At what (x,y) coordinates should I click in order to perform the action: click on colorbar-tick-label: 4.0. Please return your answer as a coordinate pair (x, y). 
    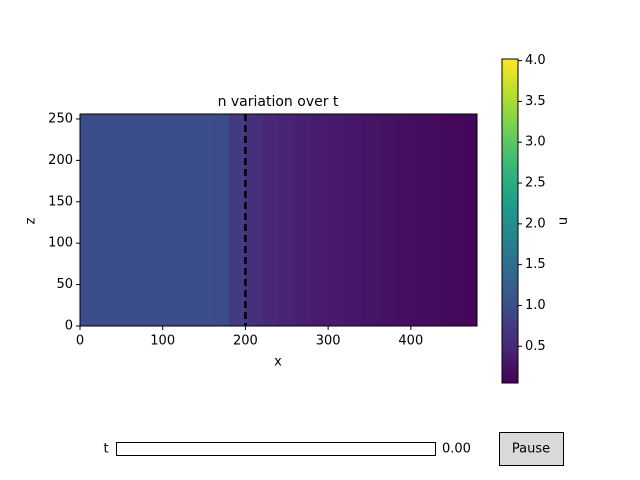
    Looking at the image, I should click on (535, 60).